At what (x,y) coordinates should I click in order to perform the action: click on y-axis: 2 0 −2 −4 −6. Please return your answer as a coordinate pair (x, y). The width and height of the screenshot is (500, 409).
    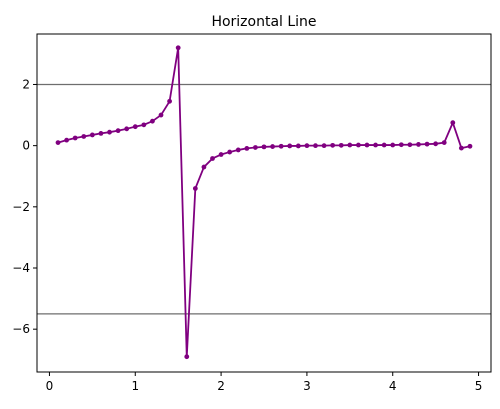
    Looking at the image, I should click on (24, 206).